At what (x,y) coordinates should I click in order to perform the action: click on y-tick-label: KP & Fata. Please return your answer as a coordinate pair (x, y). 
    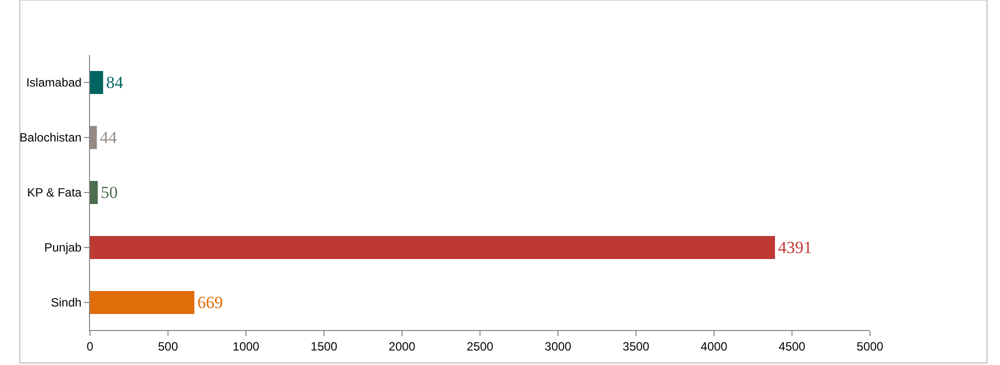
    Looking at the image, I should click on (54, 193).